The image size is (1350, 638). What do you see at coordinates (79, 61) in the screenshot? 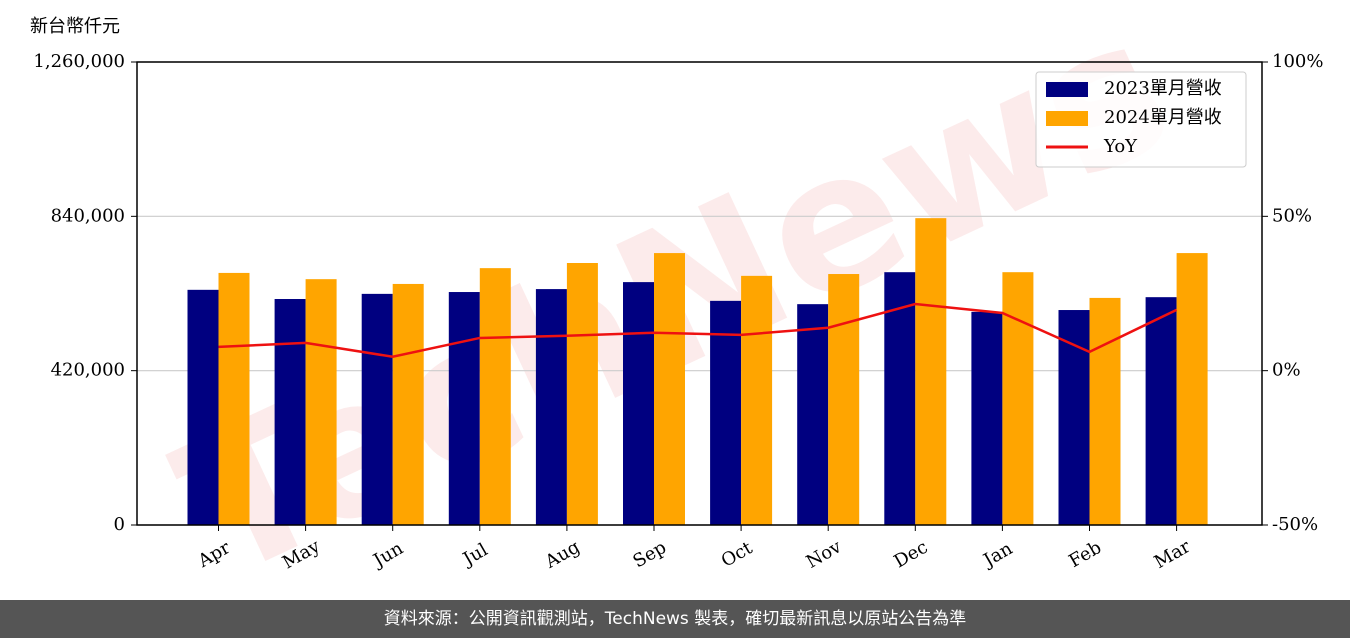
I see `y-tick-label: 1,260,000` at bounding box center [79, 61].